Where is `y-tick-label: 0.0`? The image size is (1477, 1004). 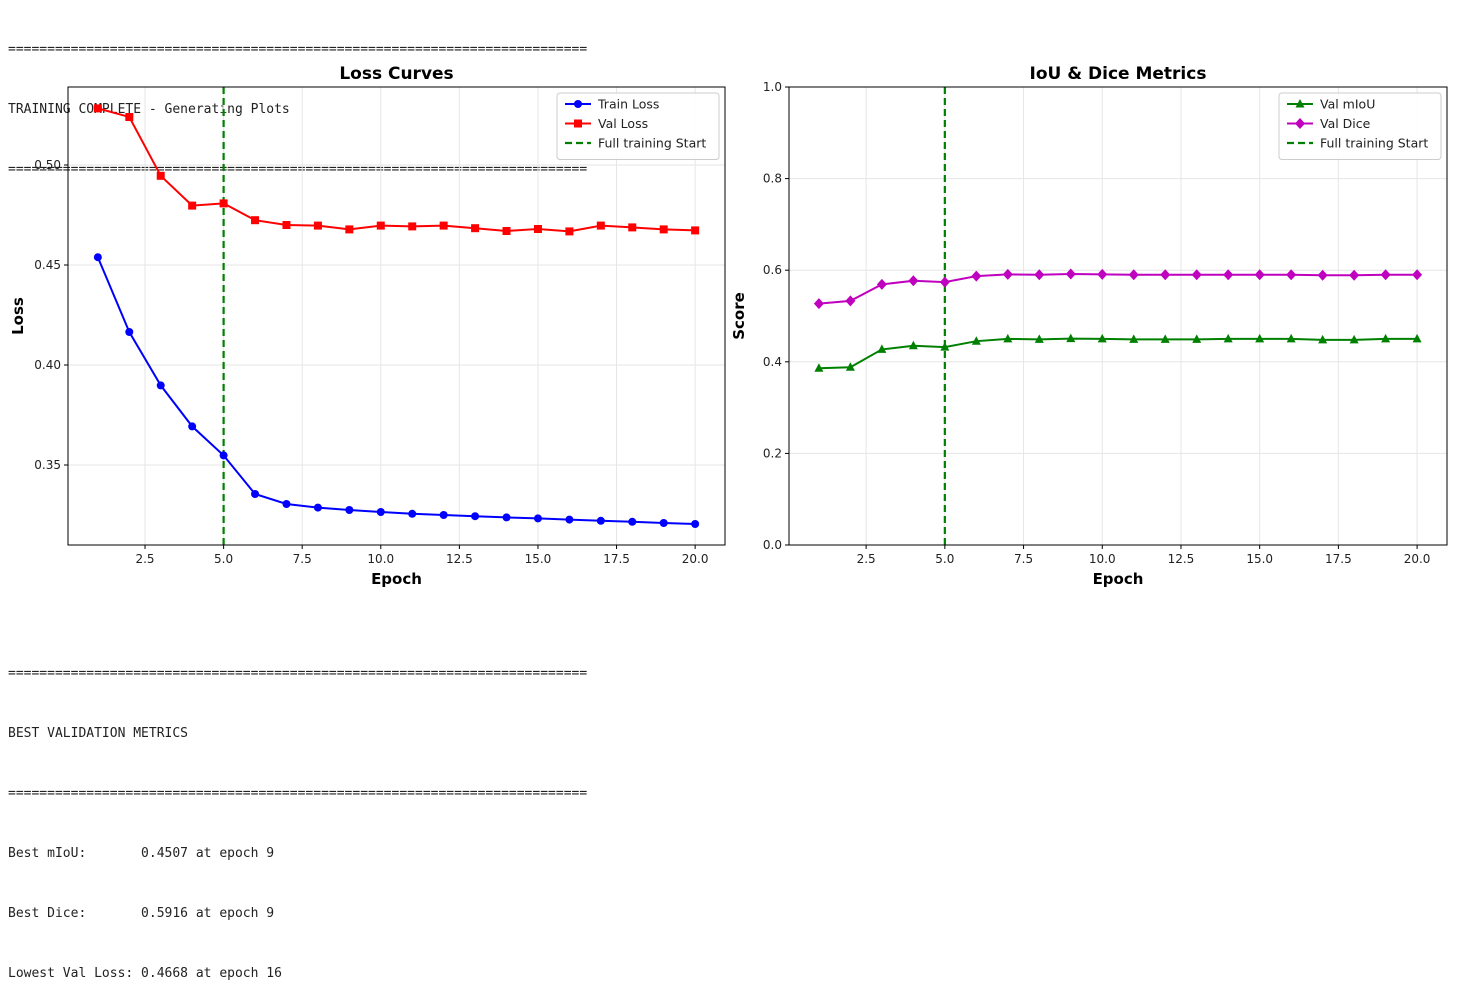
y-tick-label: 0.0 is located at coordinates (772, 545).